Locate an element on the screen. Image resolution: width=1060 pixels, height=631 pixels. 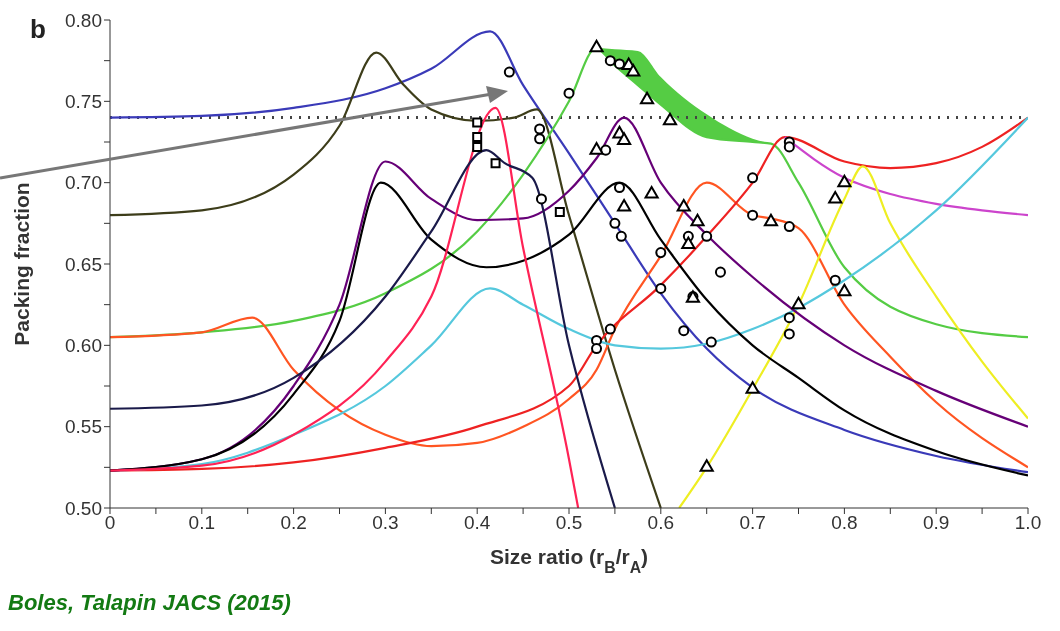
x-tick-label: 0.2 is located at coordinates (293, 523).